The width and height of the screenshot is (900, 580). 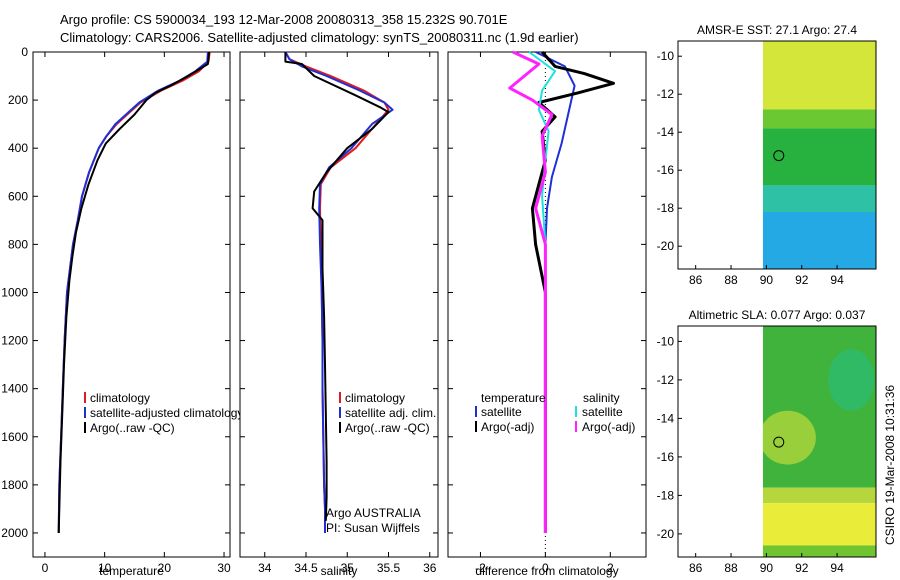 What do you see at coordinates (531, 291) in the screenshot?
I see `series-line-salinity-argo-adj-` at bounding box center [531, 291].